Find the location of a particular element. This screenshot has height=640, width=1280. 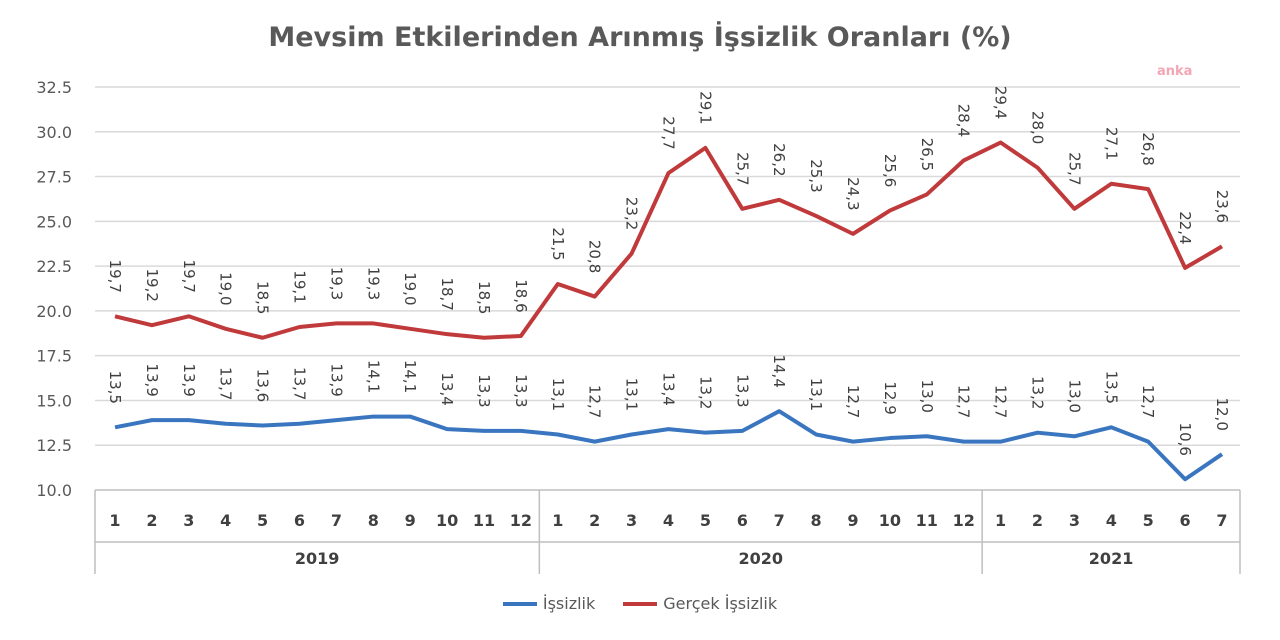

y-tick-label: 17.5 is located at coordinates (54, 356).